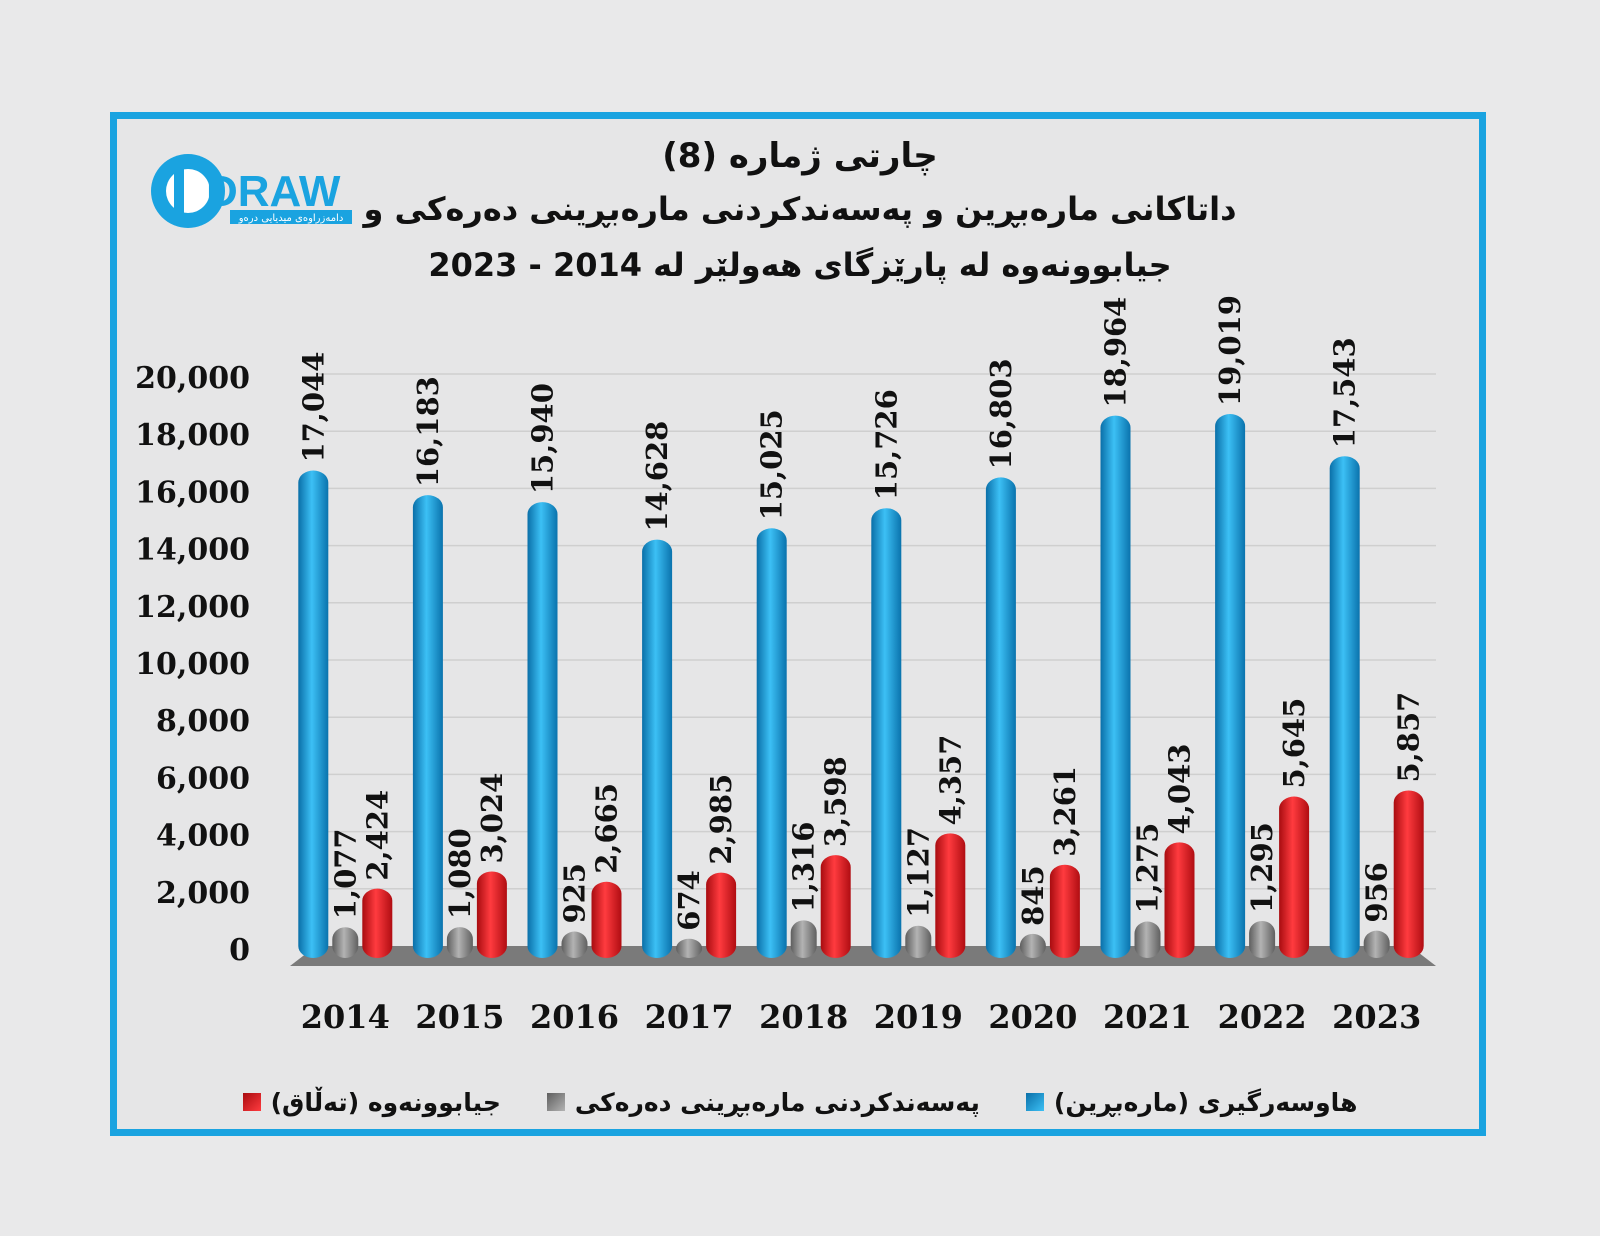  I want to click on data-label: 5,645, so click(1294, 743).